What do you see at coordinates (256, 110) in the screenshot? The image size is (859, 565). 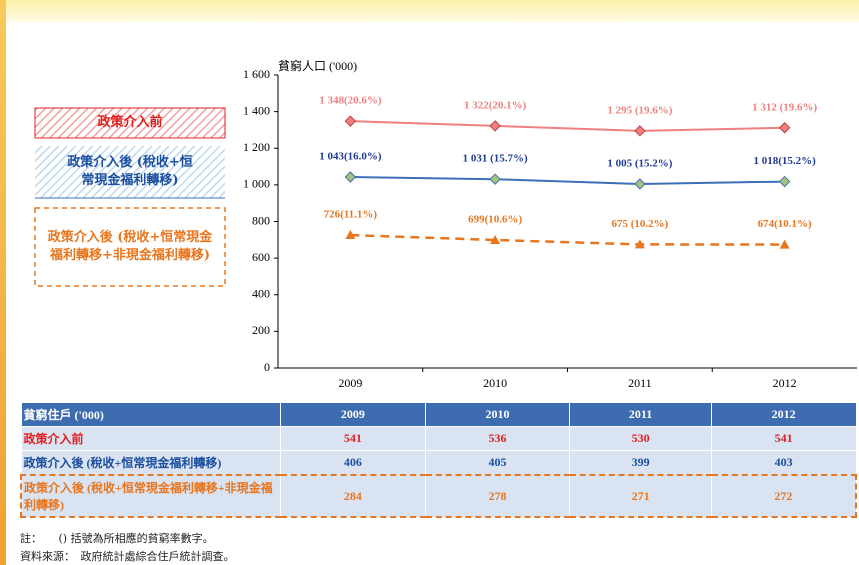 I see `y-tick-label: 1 400` at bounding box center [256, 110].